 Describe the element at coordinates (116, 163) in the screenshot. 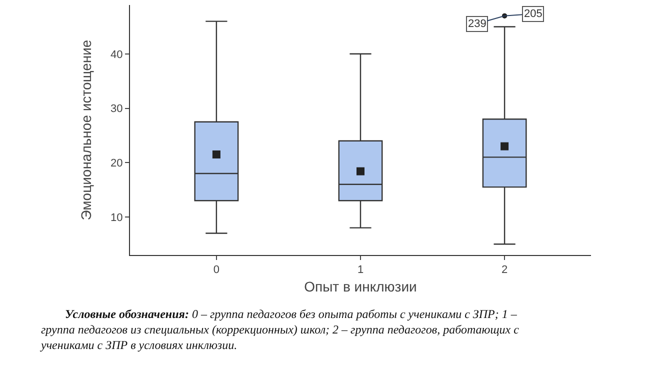

I see `y-tick-label: 20` at that location.